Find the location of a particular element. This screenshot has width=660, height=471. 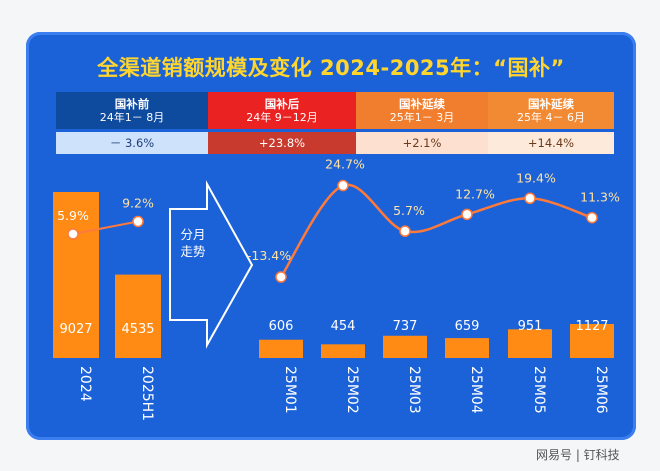

monthly-growth-label: 11.3% is located at coordinates (600, 197).